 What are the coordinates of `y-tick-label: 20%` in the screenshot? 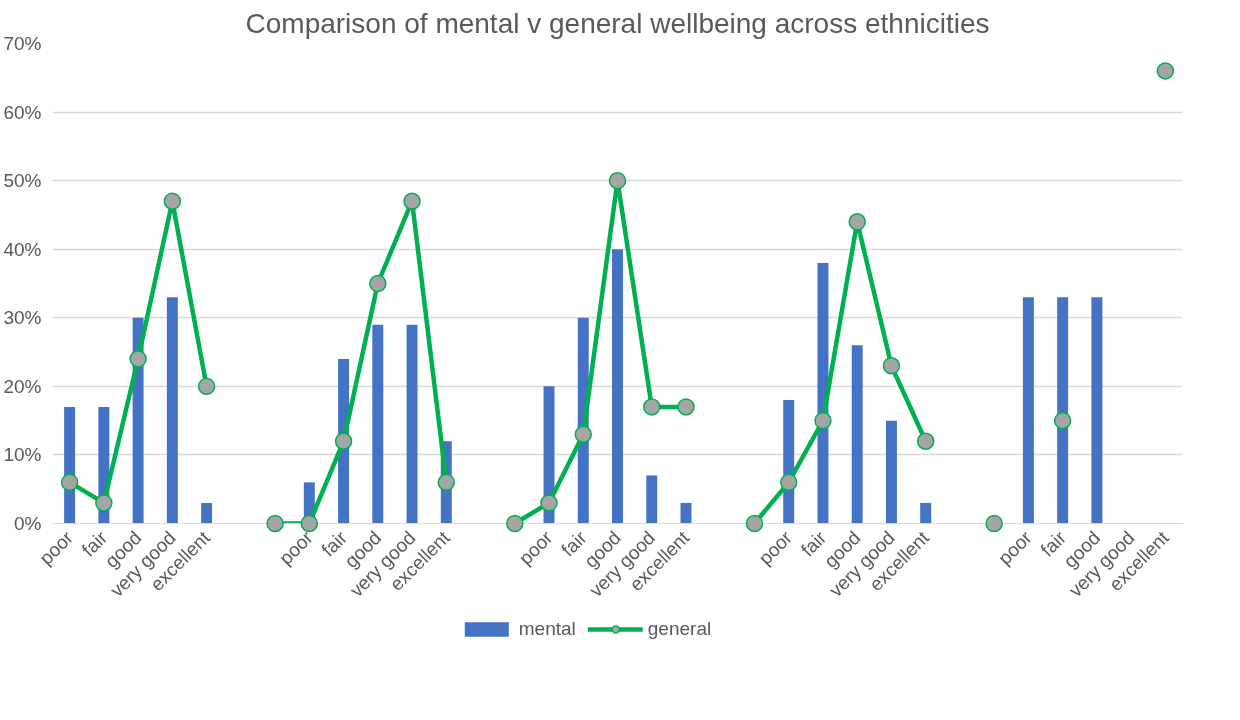 It's located at (22, 386).